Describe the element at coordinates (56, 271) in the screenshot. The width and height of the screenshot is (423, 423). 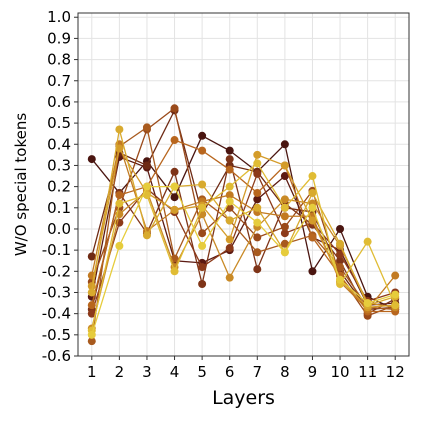
I see `y-tick-label: -0.2` at that location.